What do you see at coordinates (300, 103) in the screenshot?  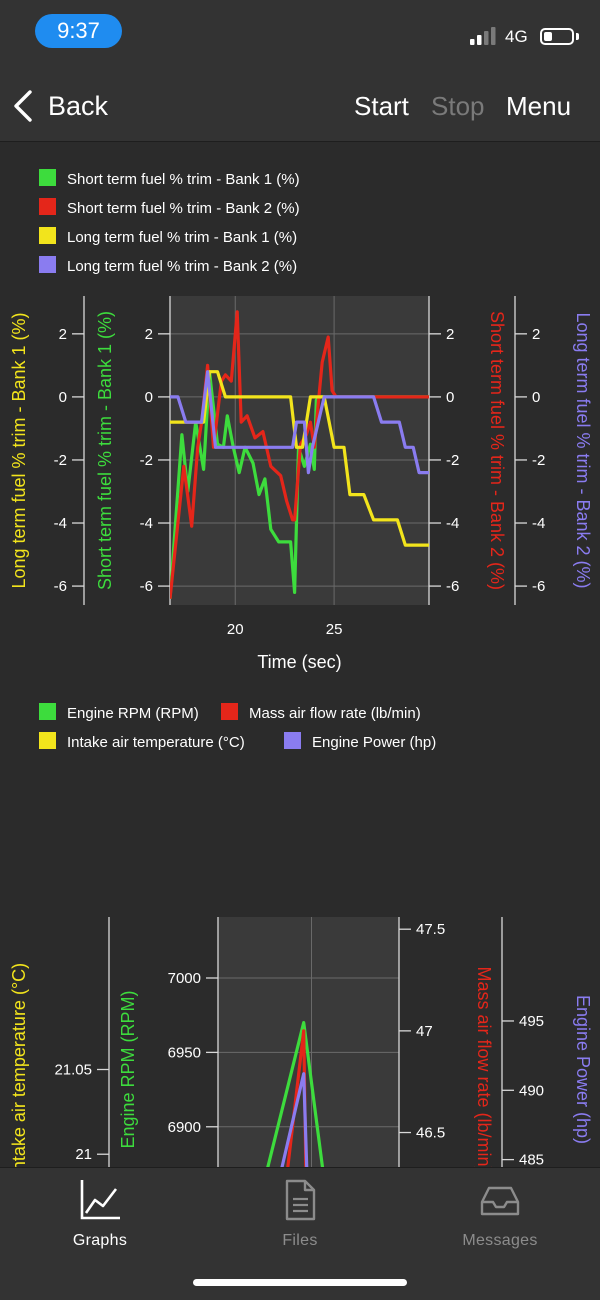 I see `nav-bar: Back Start Stop Menu` at bounding box center [300, 103].